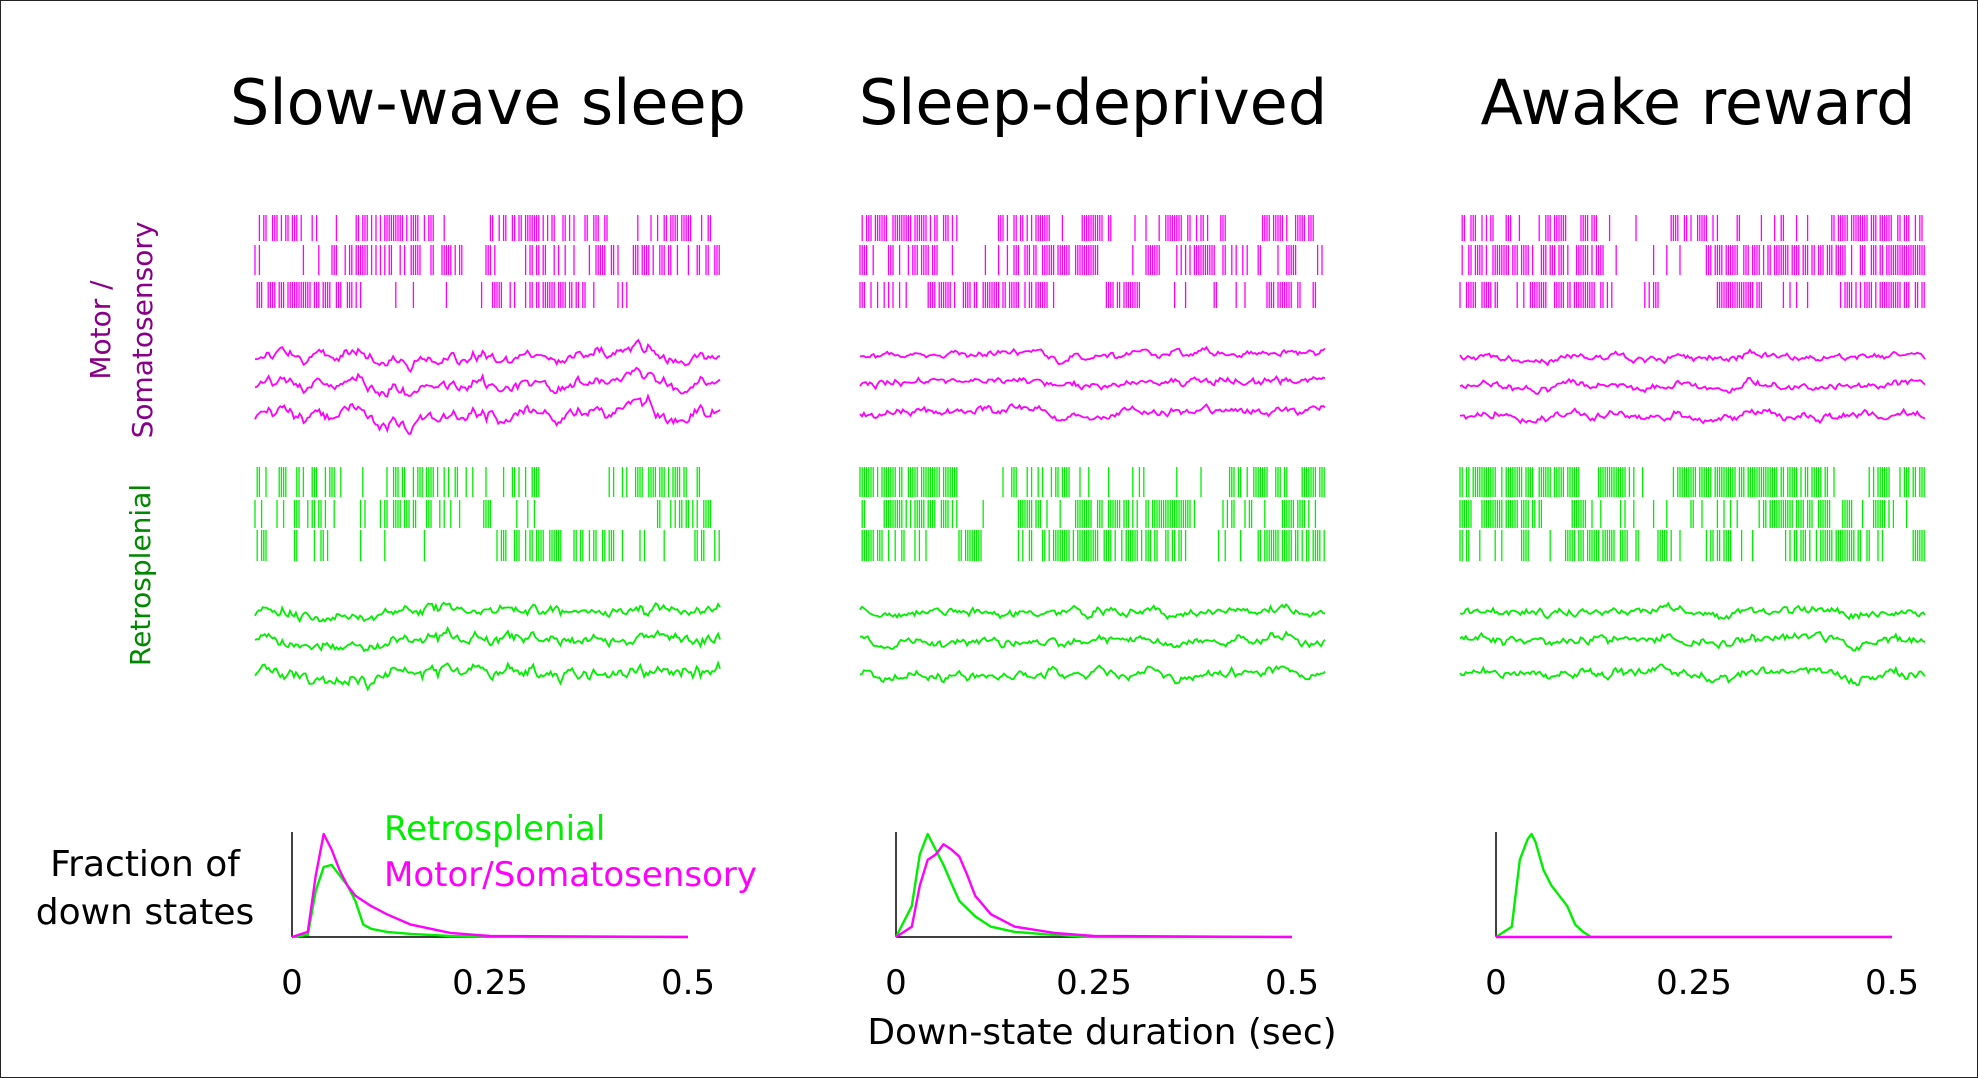  What do you see at coordinates (145, 912) in the screenshot?
I see `y-axis-label-line2: down states` at bounding box center [145, 912].